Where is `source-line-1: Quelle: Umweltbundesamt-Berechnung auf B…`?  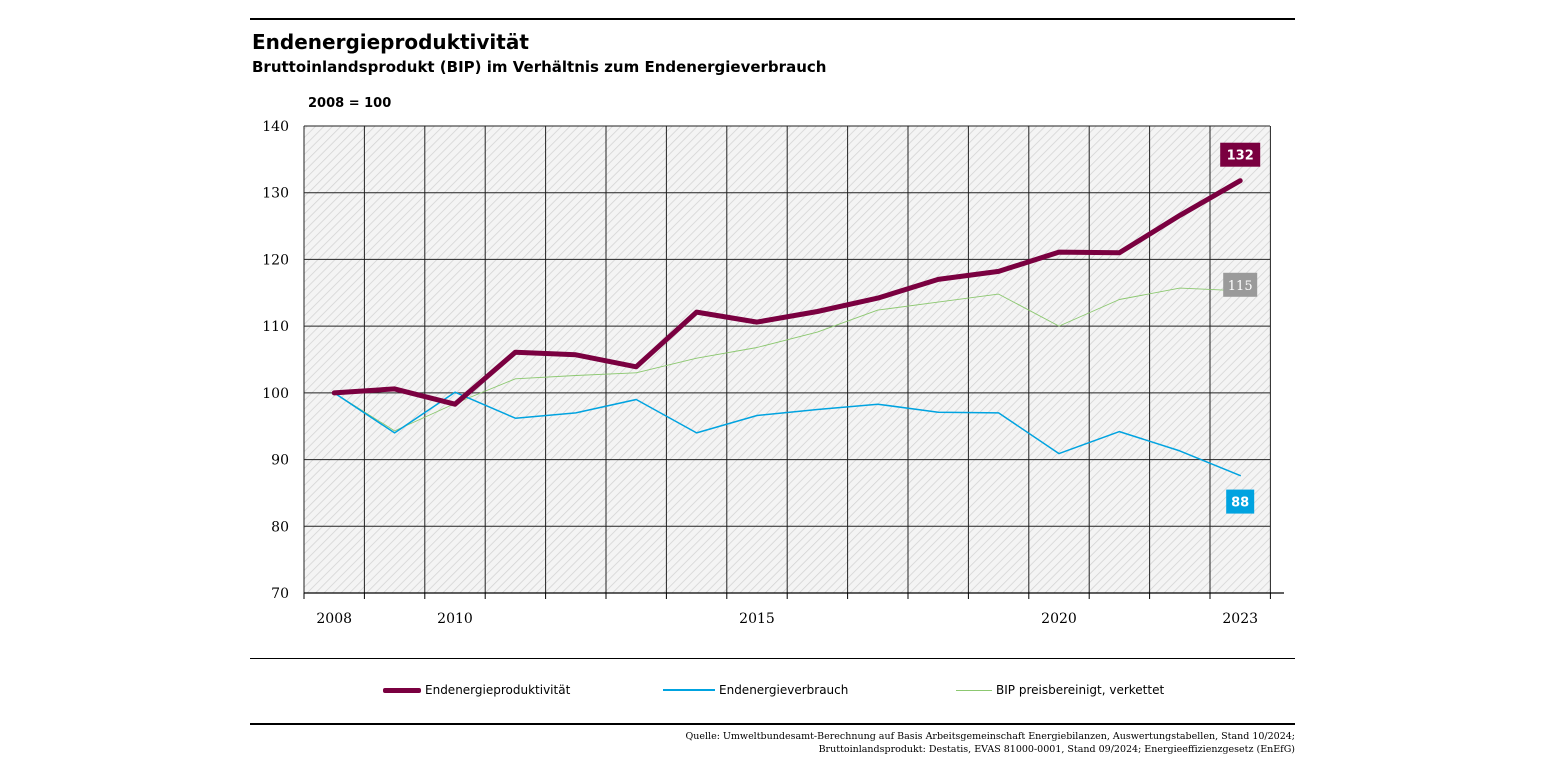 source-line-1: Quelle: Umweltbundesamt-Berechnung auf B… is located at coordinates (990, 736).